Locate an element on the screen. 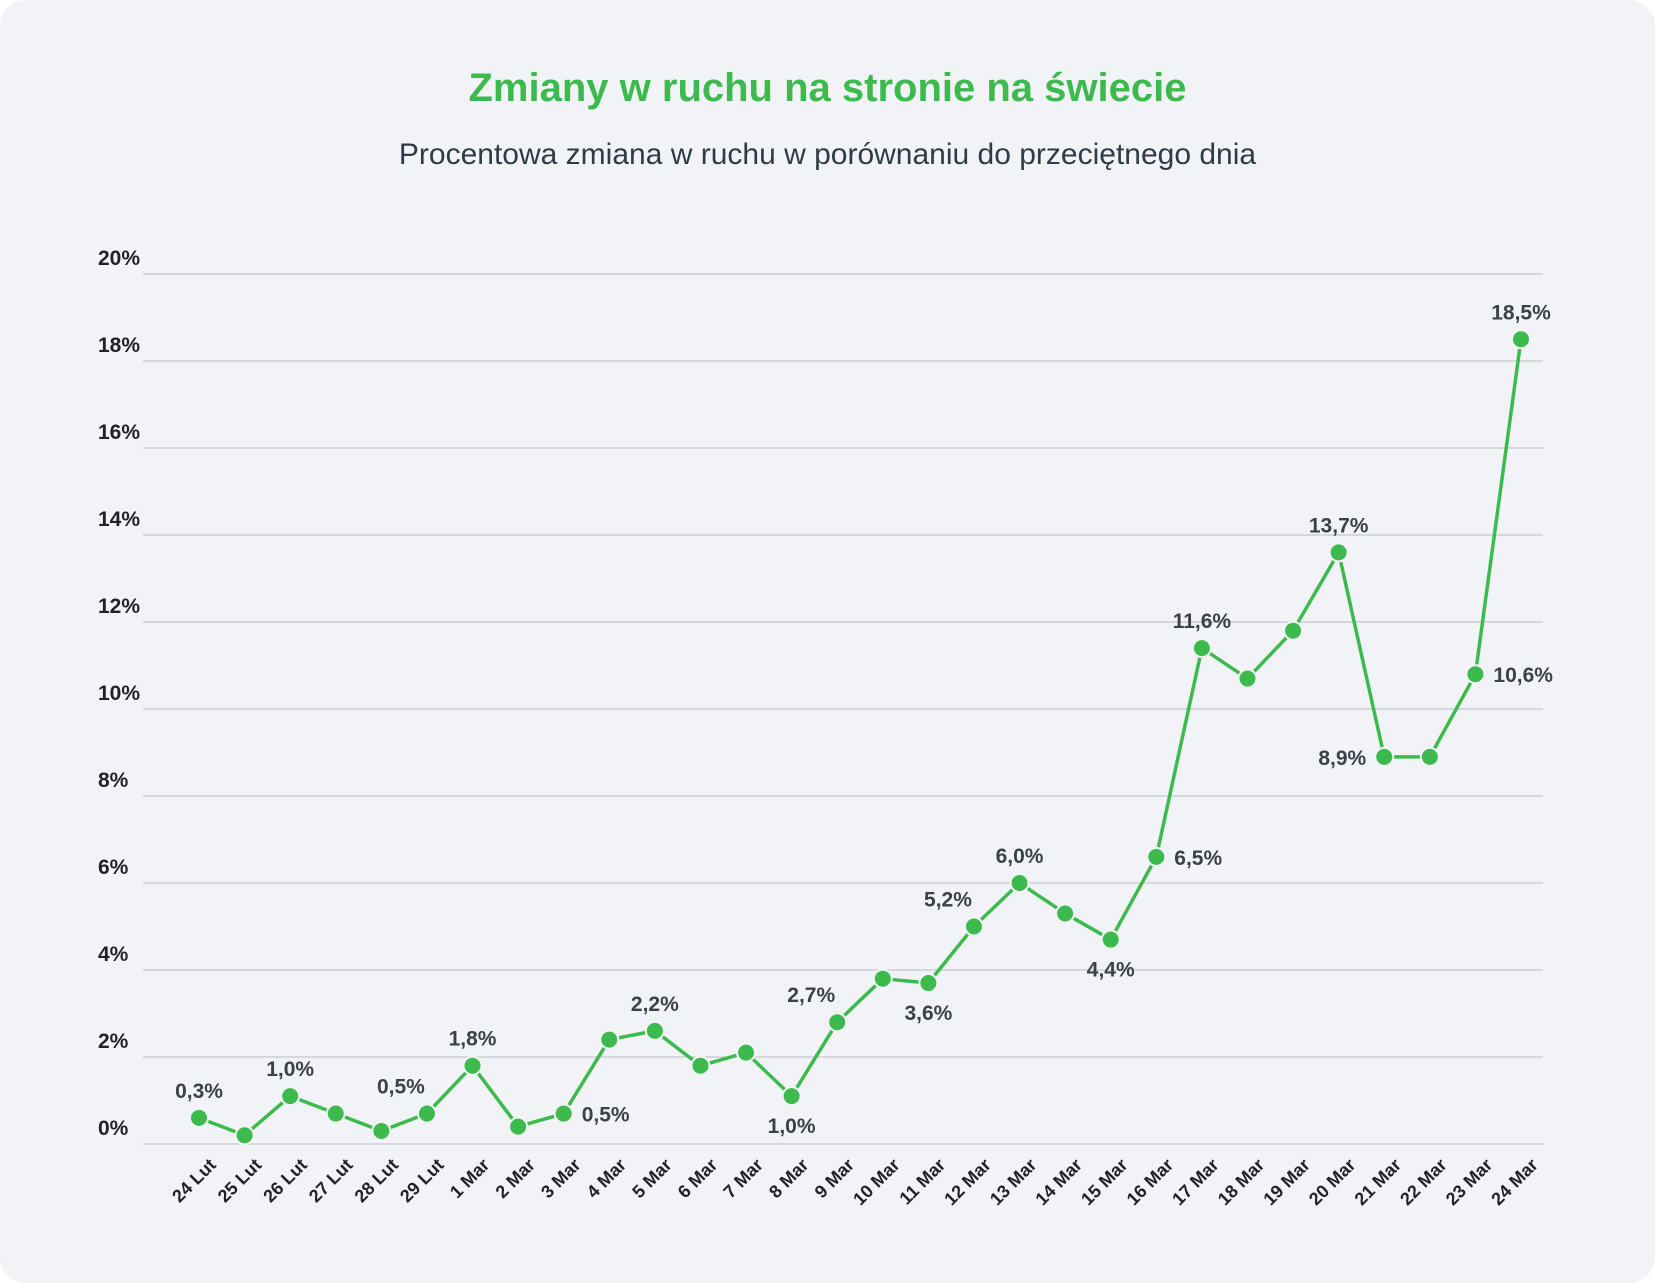 The height and width of the screenshot is (1283, 1655). x-tick-label: 21 Mar is located at coordinates (1378, 1182).